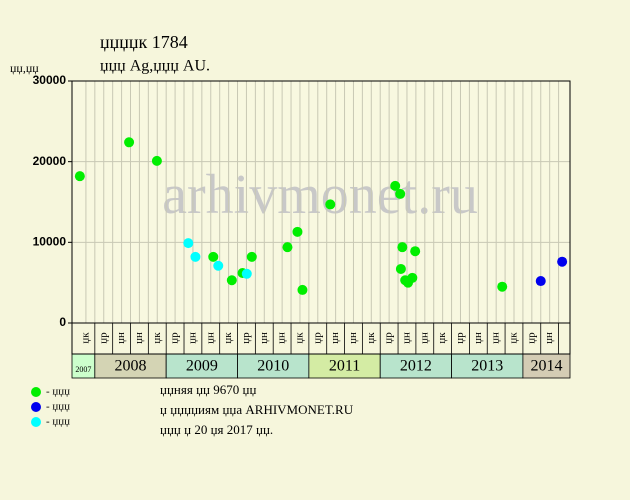 The width and height of the screenshot is (630, 500). Describe the element at coordinates (24, 68) in the screenshot. I see `y-axis-label: џџ,џџ` at that location.